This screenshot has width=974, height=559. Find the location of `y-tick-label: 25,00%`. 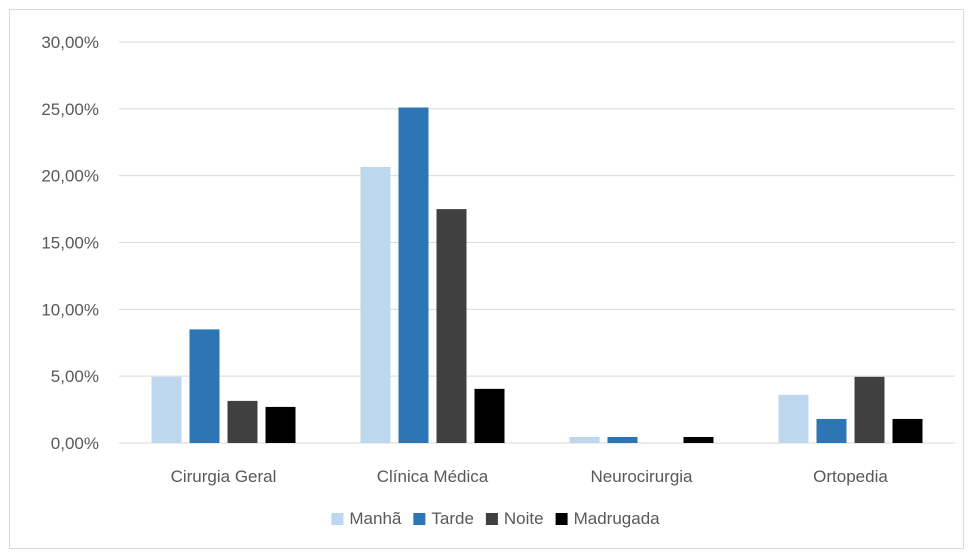

y-tick-label: 25,00% is located at coordinates (70, 109).